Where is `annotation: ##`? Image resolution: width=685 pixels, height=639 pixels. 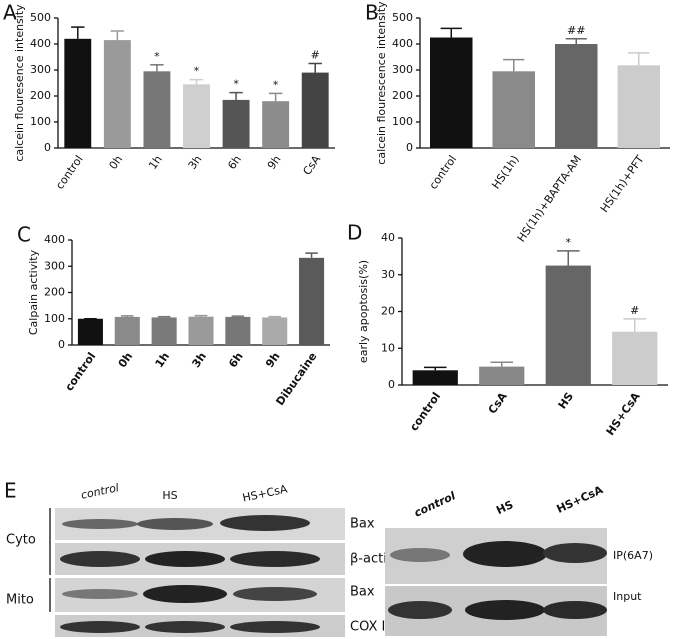
annotation: ## is located at coordinates (576, 30).